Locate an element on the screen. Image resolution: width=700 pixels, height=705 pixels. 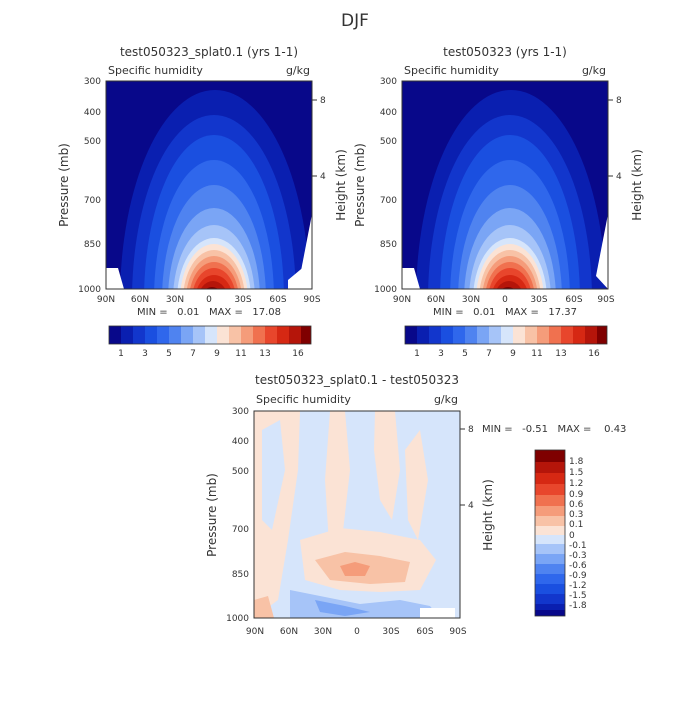
panel-3-ytick: 500 is located at coordinates (240, 472).